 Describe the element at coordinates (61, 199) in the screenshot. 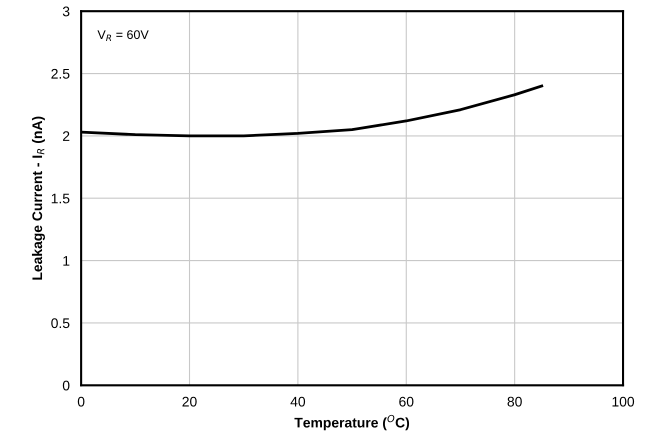

I see `y-tick-label: 1.5` at that location.